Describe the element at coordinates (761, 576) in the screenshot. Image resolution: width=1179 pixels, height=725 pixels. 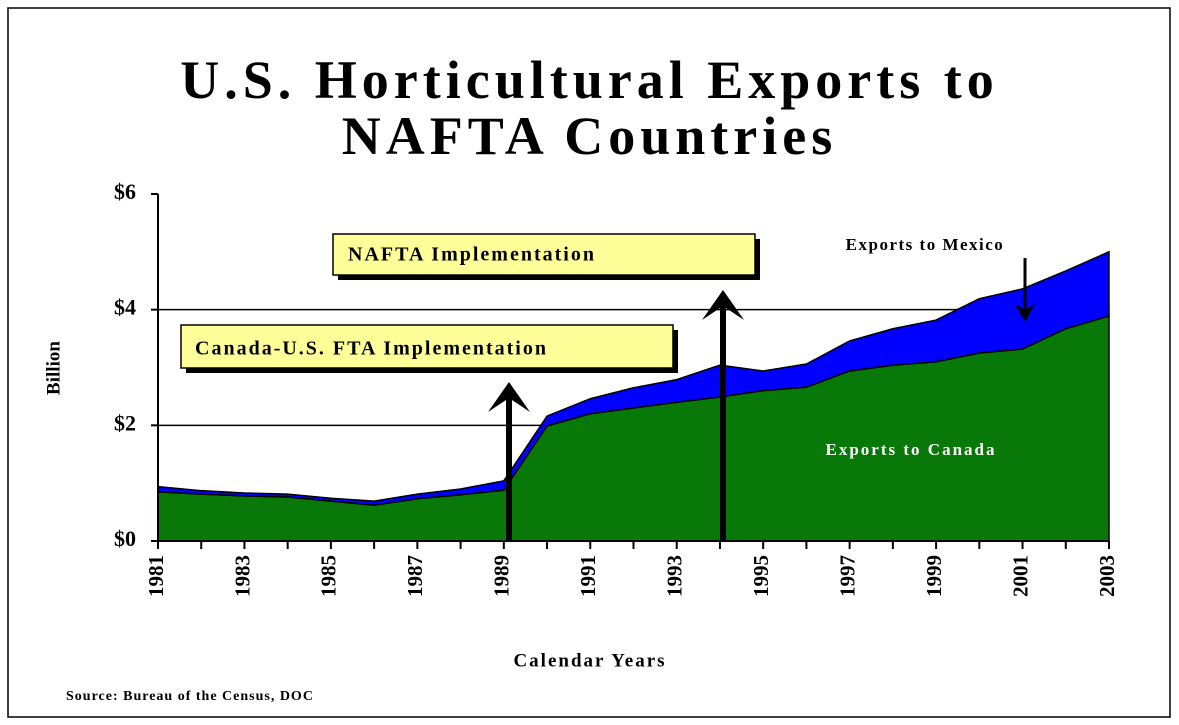
I see `x-tick-label: 1995` at that location.